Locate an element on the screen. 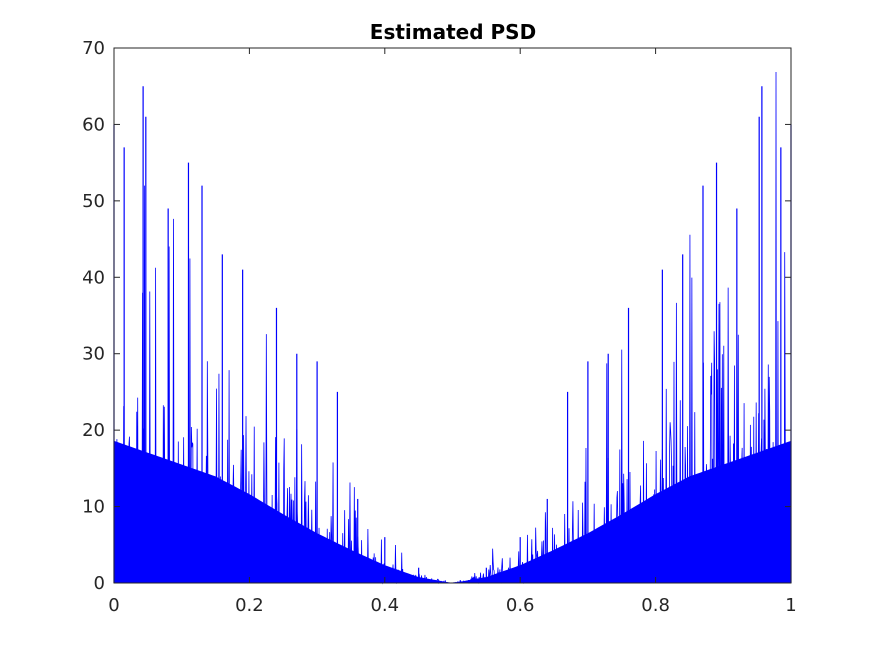 The height and width of the screenshot is (656, 875). x-tick-label-5: 1 is located at coordinates (790, 605).